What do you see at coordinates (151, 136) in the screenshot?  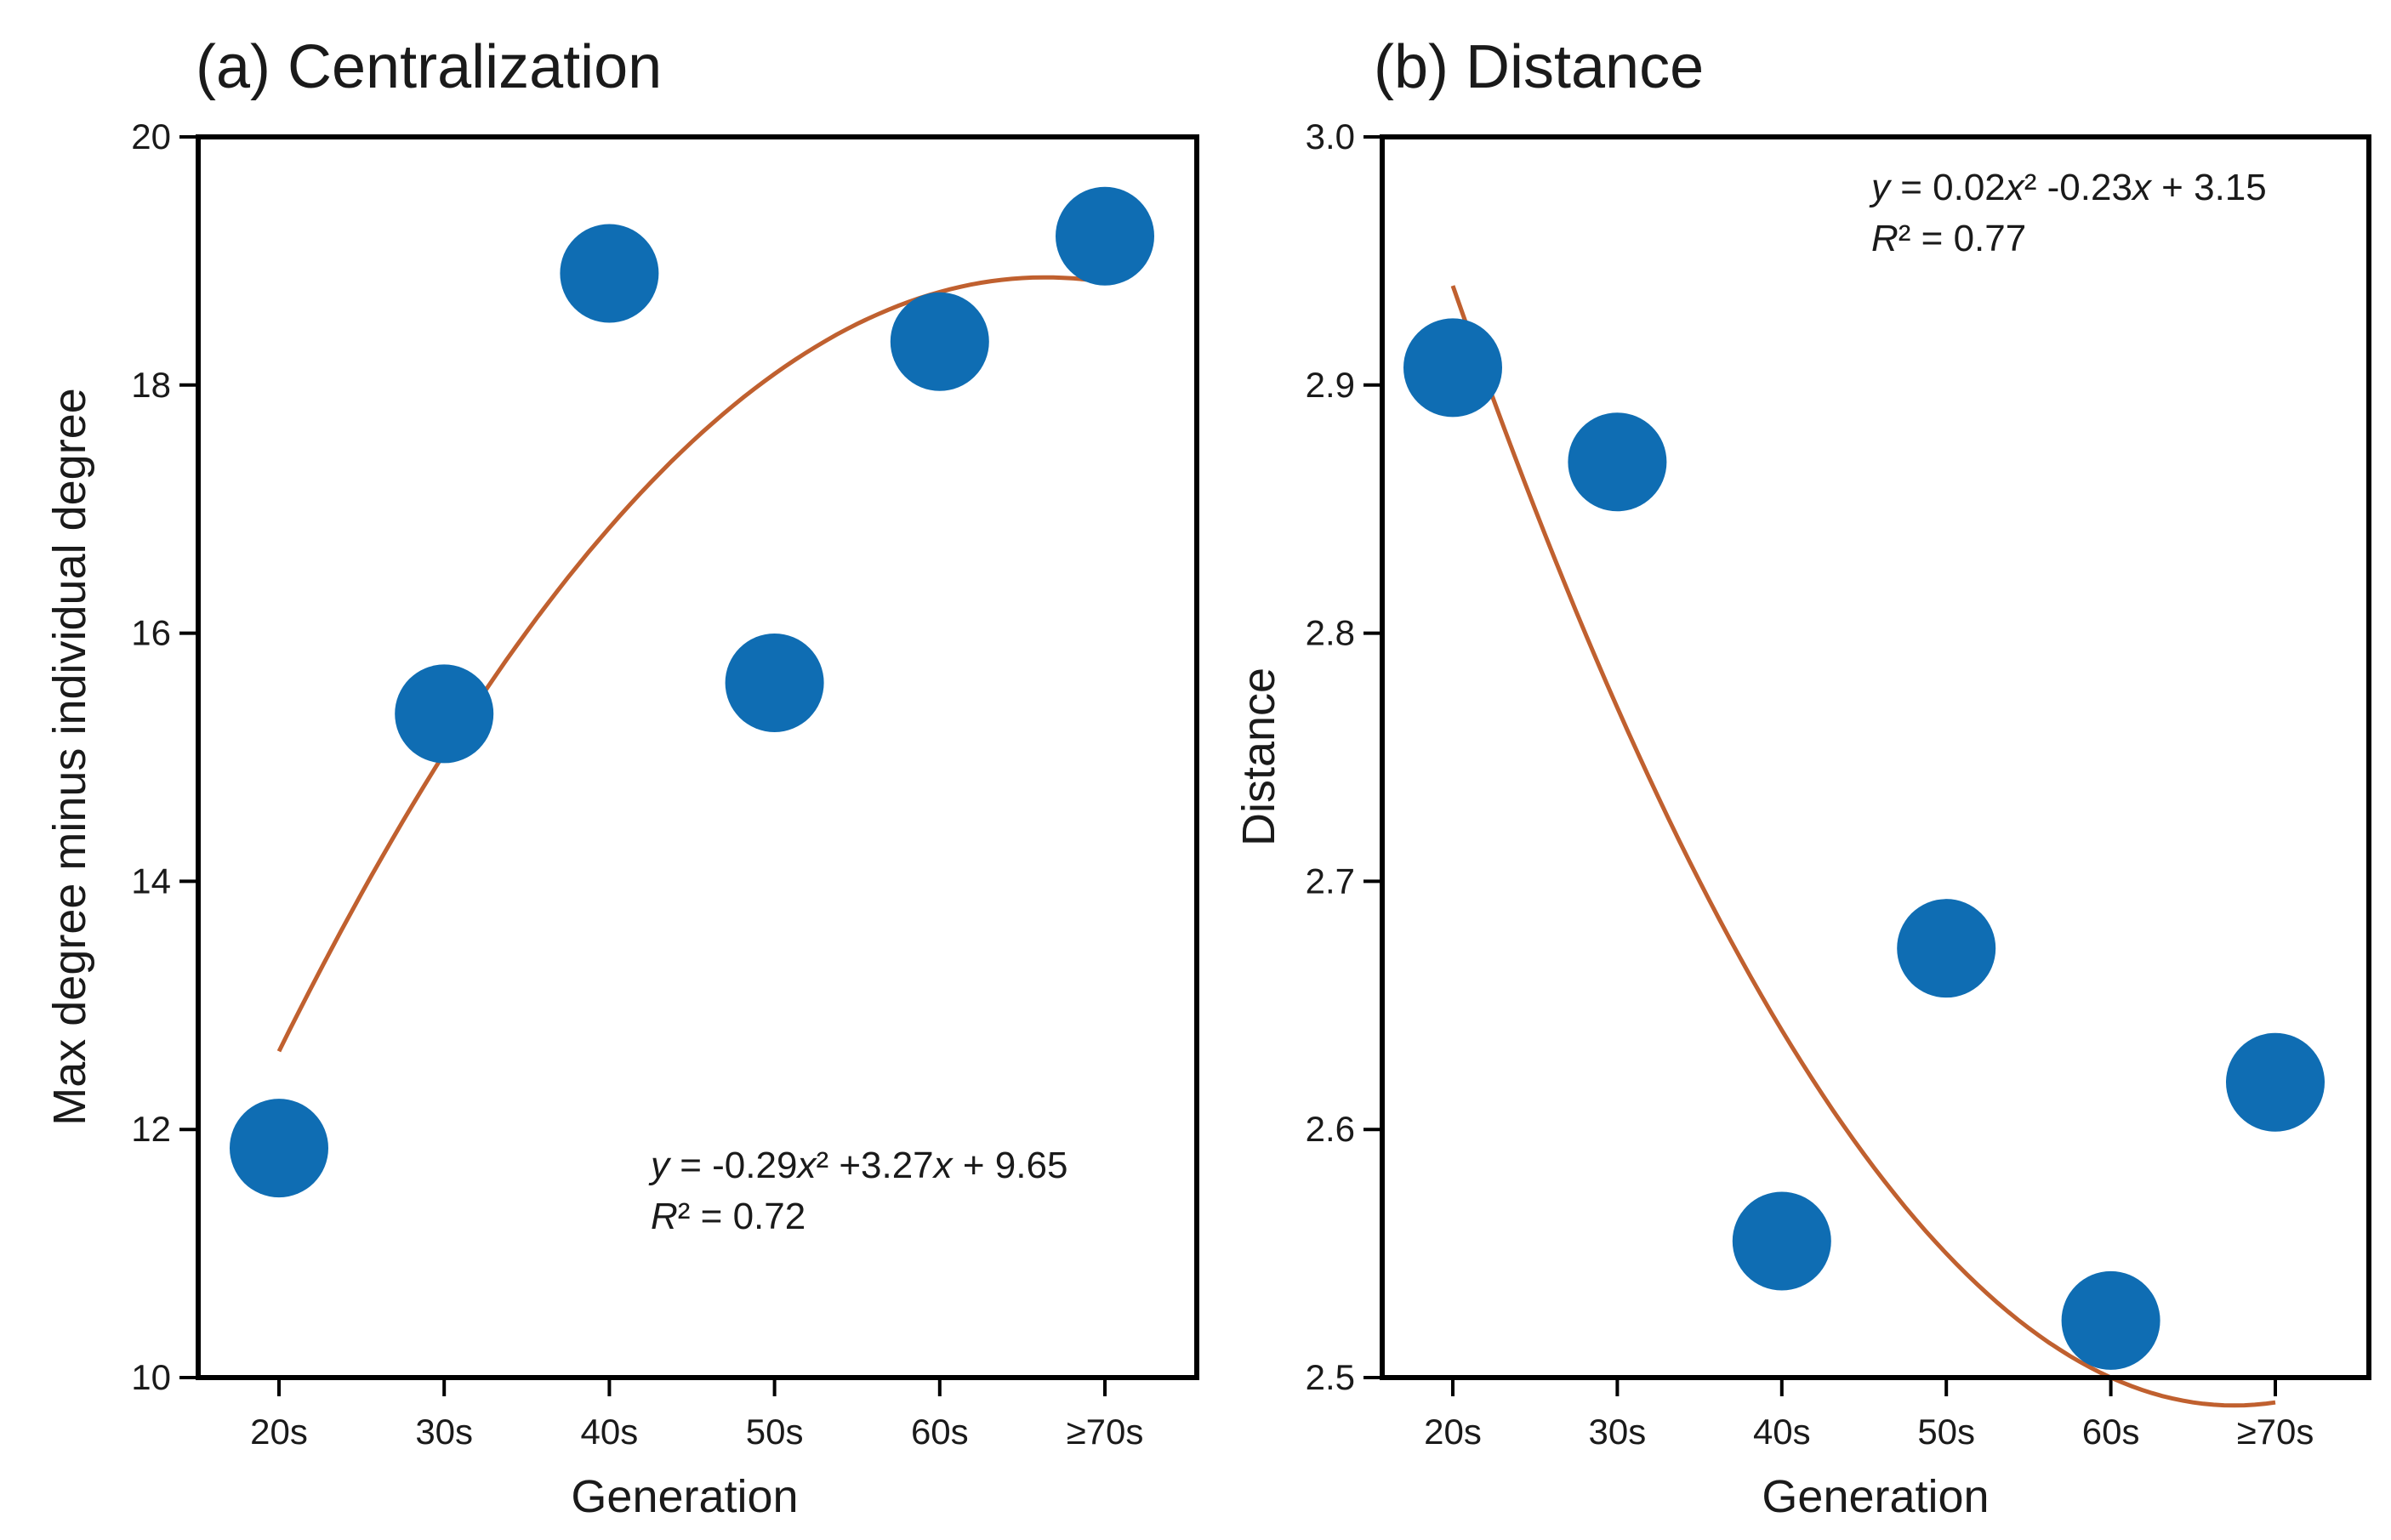 I see `y-tick-label: 20` at bounding box center [151, 136].